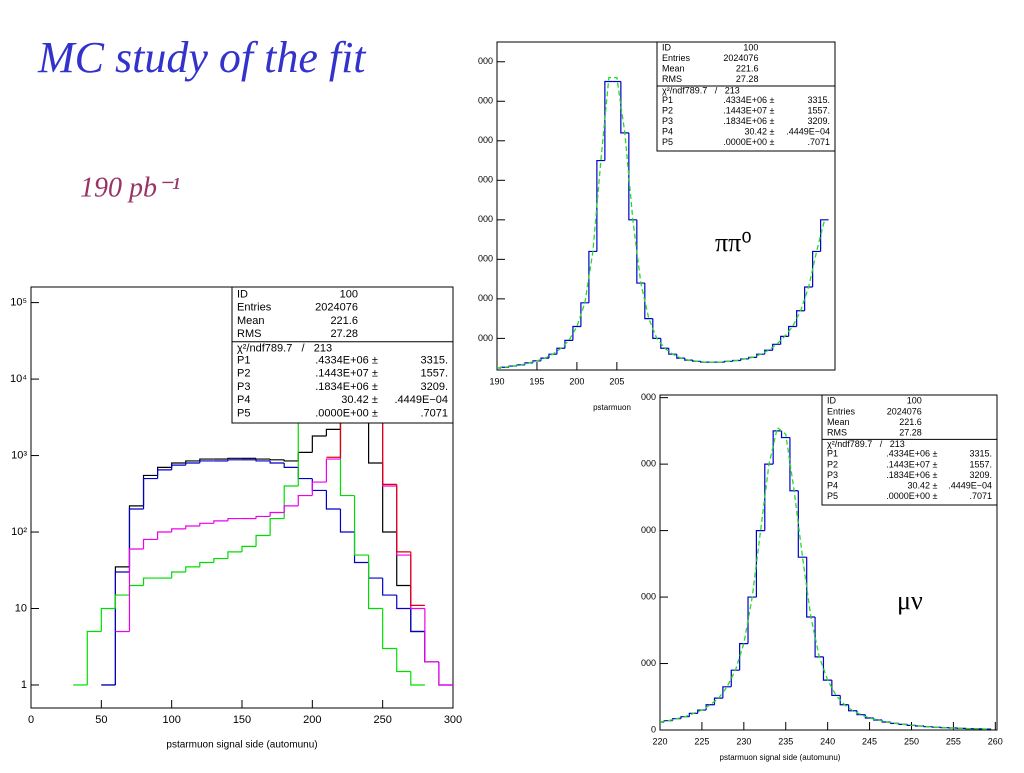 The image size is (1024, 773). Describe the element at coordinates (243, 387) in the screenshot. I see `stats-param: P3` at that location.